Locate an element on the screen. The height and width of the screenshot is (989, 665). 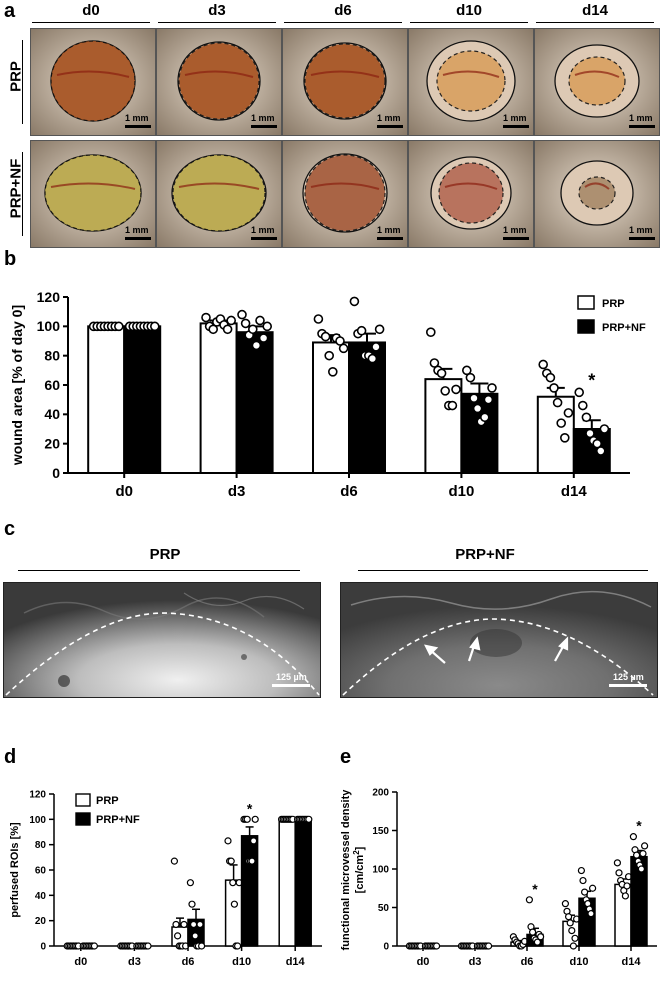
day-label-d14: d14 is located at coordinates (595, 10).